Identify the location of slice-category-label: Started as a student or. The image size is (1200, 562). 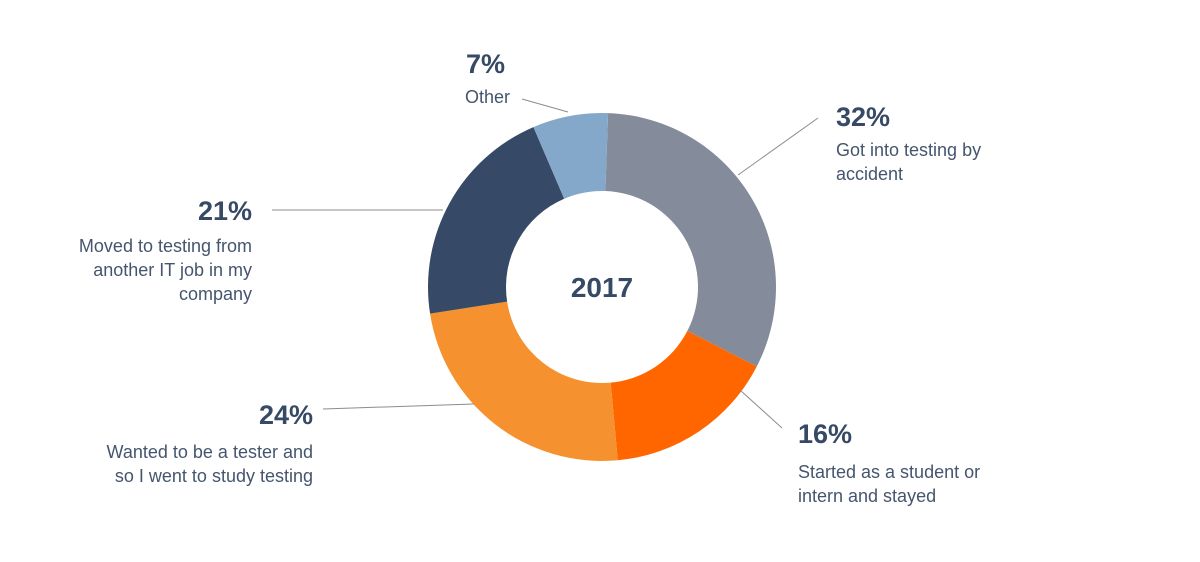
(889, 472).